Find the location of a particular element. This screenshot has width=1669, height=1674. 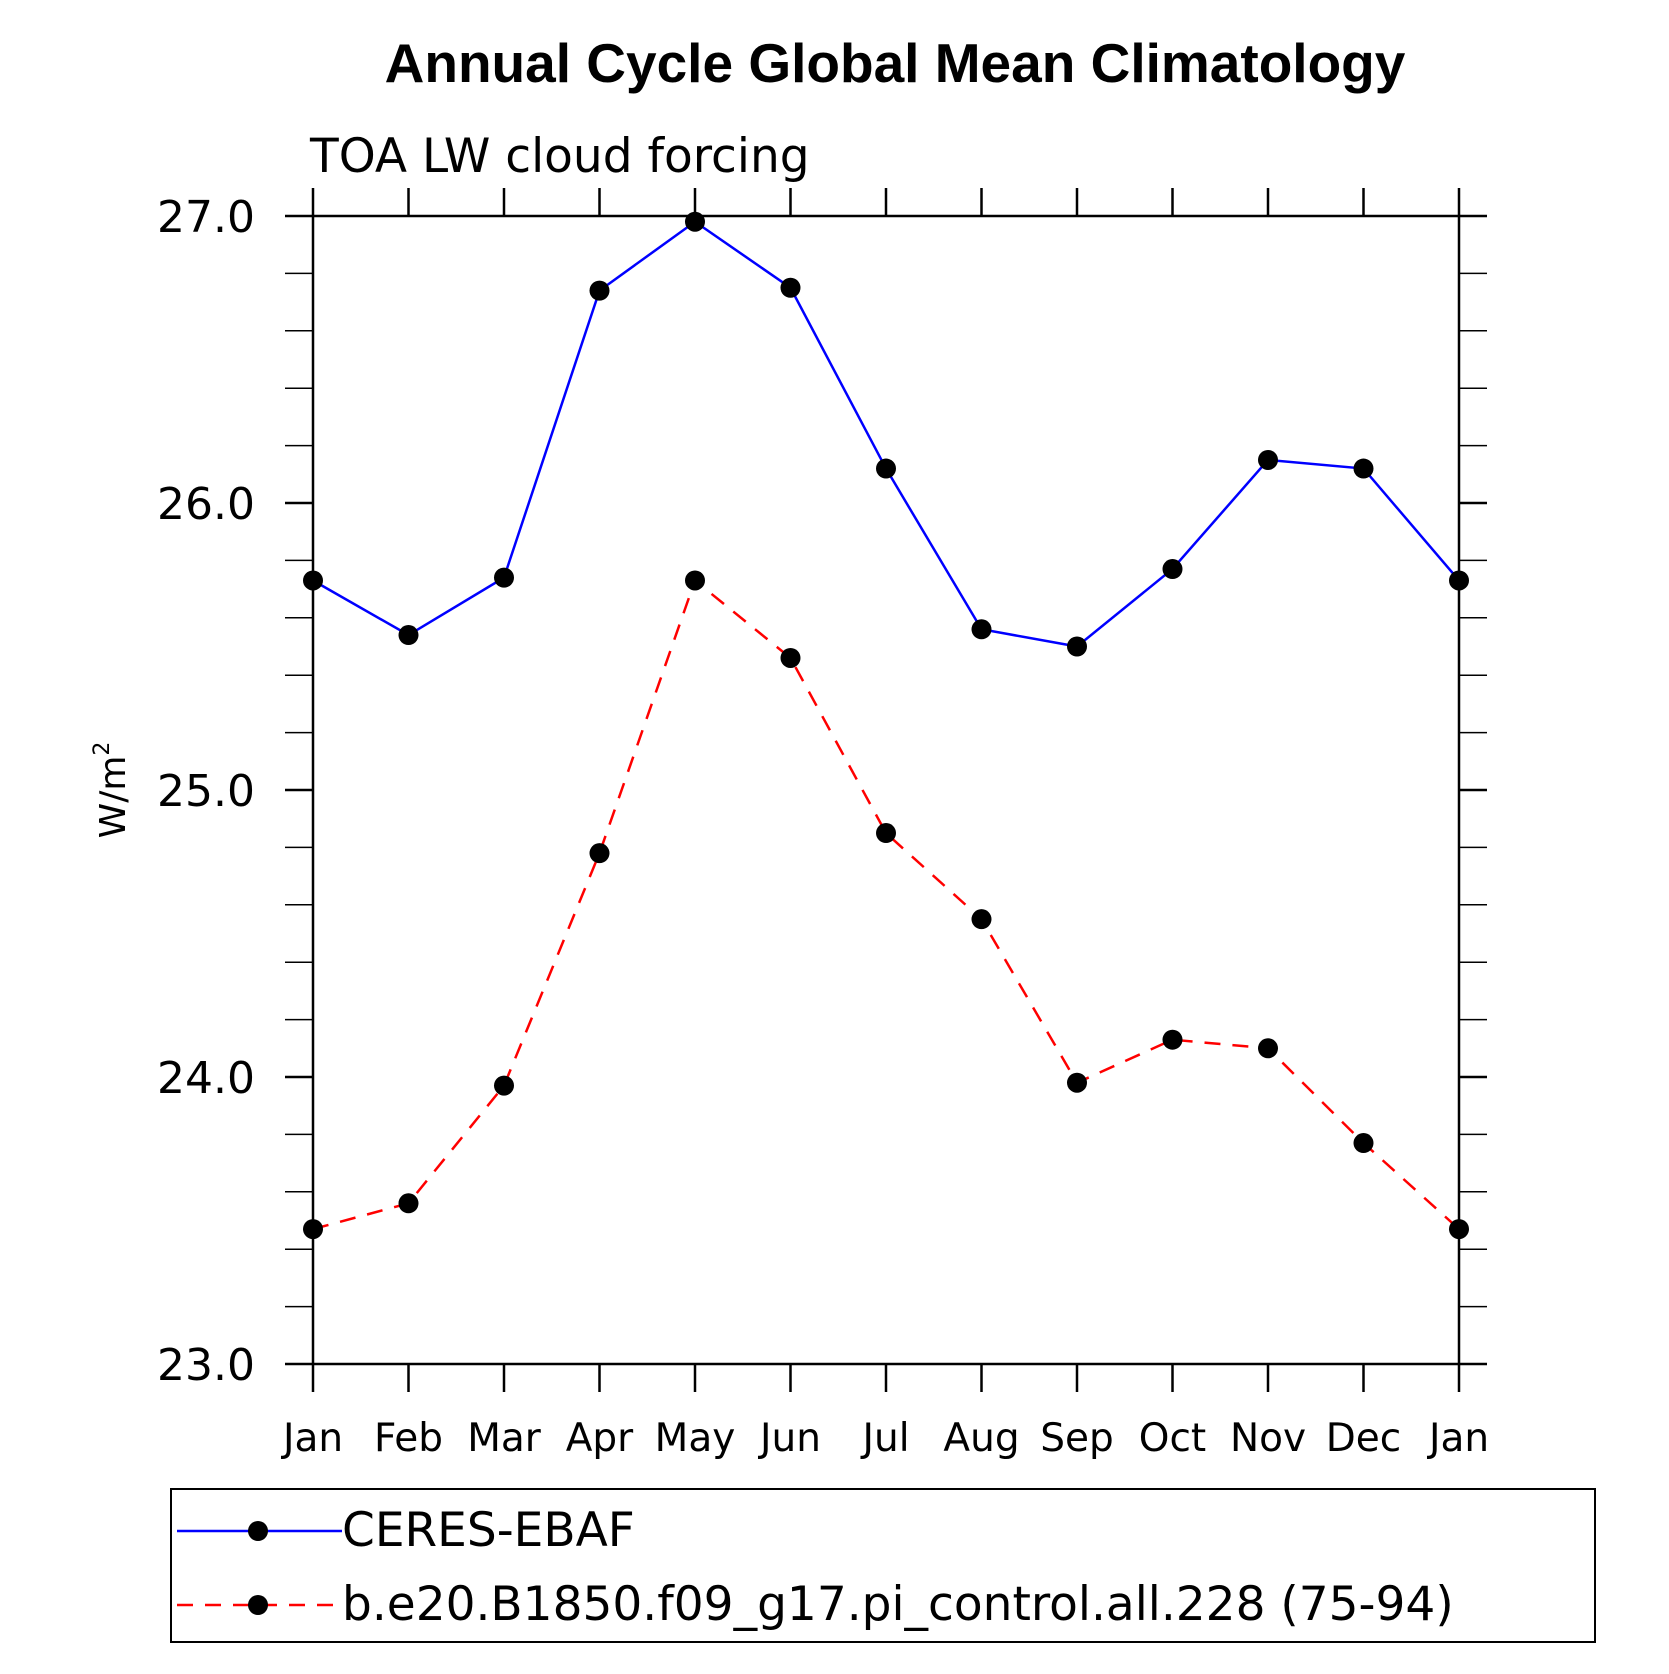

x-tick-label: Sep is located at coordinates (1077, 1438).